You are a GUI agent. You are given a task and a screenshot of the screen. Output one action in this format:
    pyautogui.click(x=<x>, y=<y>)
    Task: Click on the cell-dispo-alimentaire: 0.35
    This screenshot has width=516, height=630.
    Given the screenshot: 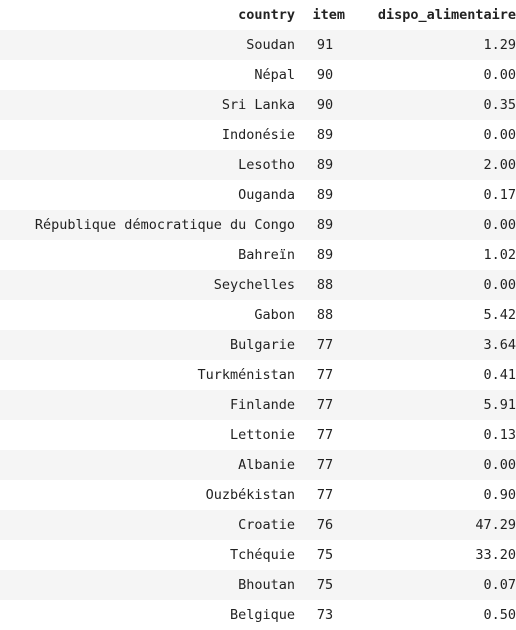 What is the action you would take?
    pyautogui.click(x=499, y=105)
    